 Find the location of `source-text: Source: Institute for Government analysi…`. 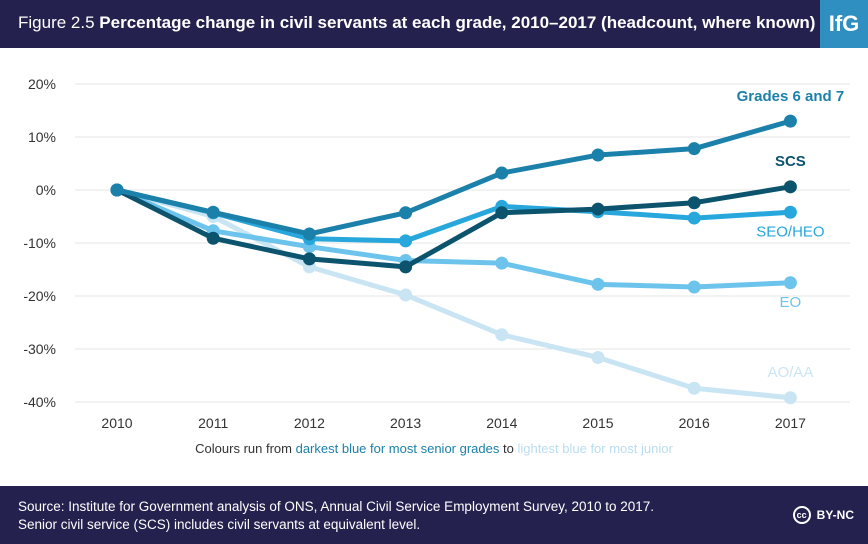

source-text: Source: Institute for Government analysi… is located at coordinates (388, 516).